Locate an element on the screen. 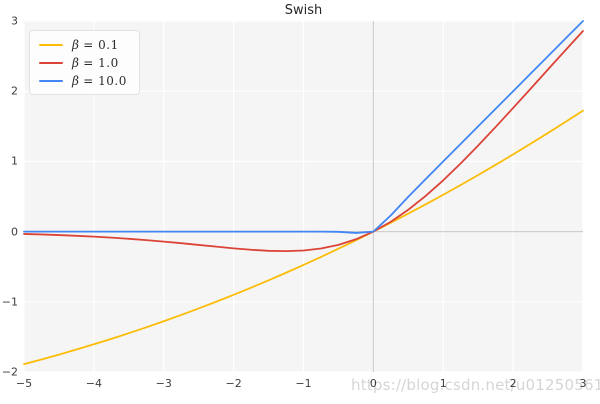  chart-title: Swish is located at coordinates (303, 10).